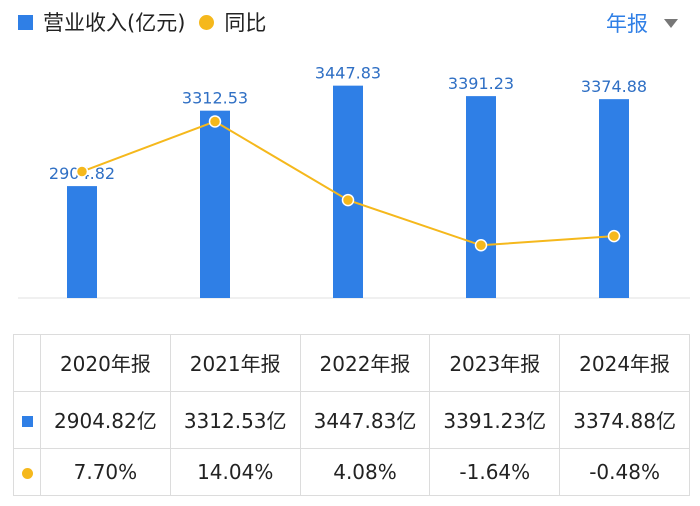 The width and height of the screenshot is (700, 506). Describe the element at coordinates (215, 204) in the screenshot. I see `bar-2021年报` at that location.